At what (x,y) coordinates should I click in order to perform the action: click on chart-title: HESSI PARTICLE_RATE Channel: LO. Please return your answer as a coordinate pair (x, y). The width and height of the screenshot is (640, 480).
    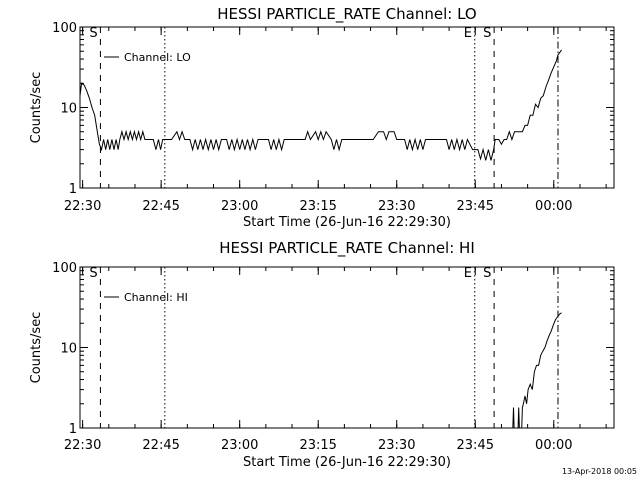
    Looking at the image, I should click on (346, 14).